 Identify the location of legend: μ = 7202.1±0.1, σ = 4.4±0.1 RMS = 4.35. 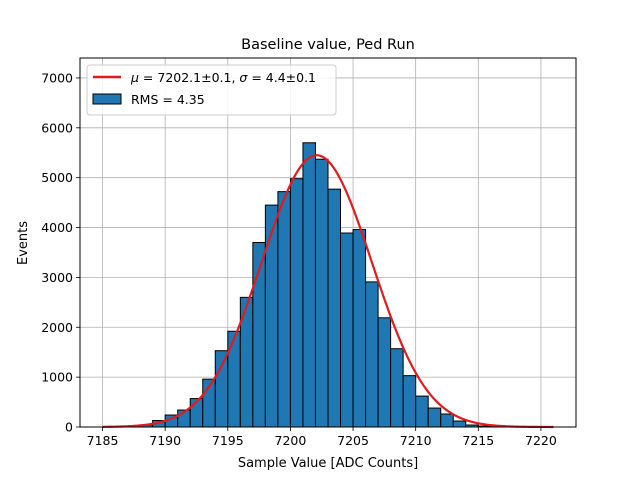
(211, 90).